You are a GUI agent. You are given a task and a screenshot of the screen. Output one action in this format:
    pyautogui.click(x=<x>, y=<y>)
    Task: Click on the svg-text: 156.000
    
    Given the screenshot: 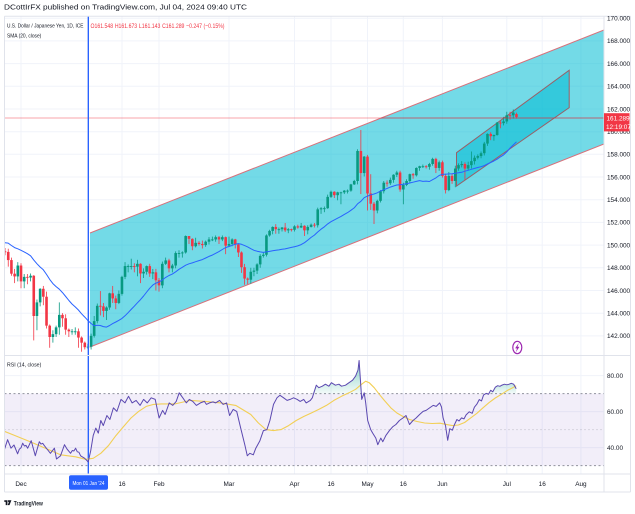 What is the action you would take?
    pyautogui.click(x=619, y=177)
    